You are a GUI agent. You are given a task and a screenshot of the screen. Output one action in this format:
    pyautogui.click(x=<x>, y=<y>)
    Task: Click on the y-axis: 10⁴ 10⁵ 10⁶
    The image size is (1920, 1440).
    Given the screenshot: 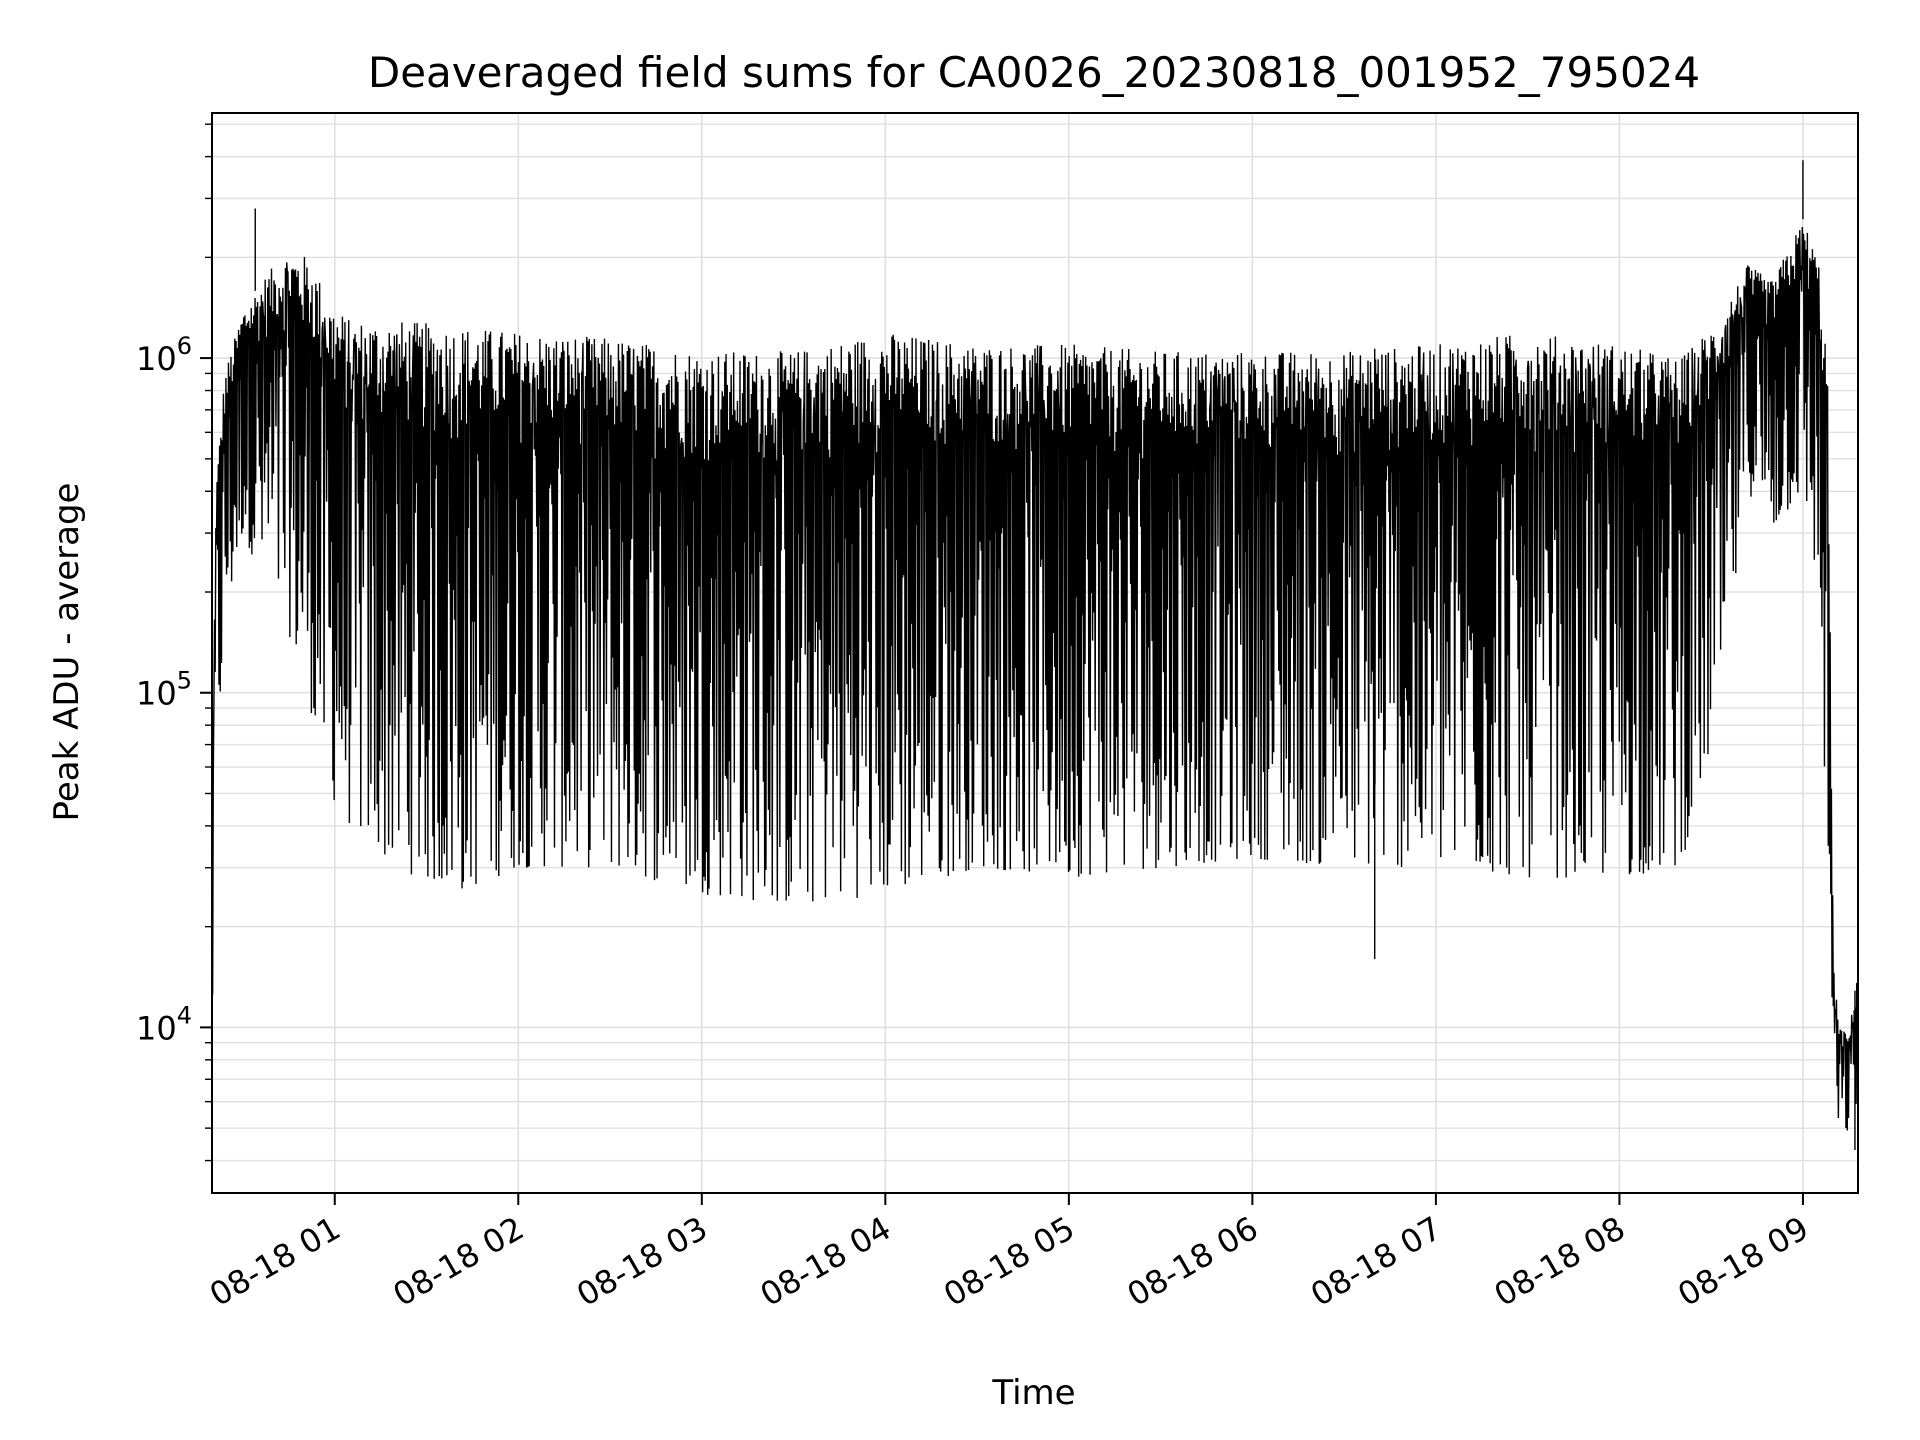 What is the action you would take?
    pyautogui.click(x=174, y=642)
    